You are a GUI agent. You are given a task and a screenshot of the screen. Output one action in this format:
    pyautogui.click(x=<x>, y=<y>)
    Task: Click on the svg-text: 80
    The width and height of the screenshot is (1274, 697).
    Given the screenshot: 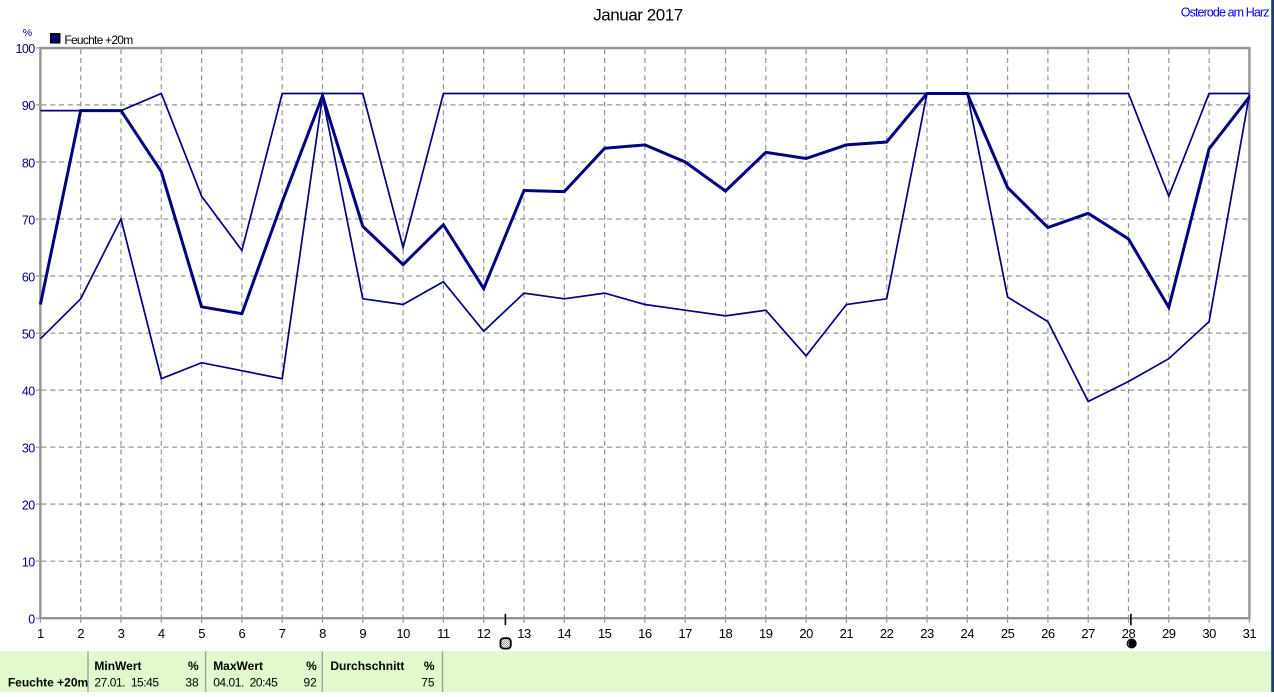 What is the action you would take?
    pyautogui.click(x=28, y=163)
    